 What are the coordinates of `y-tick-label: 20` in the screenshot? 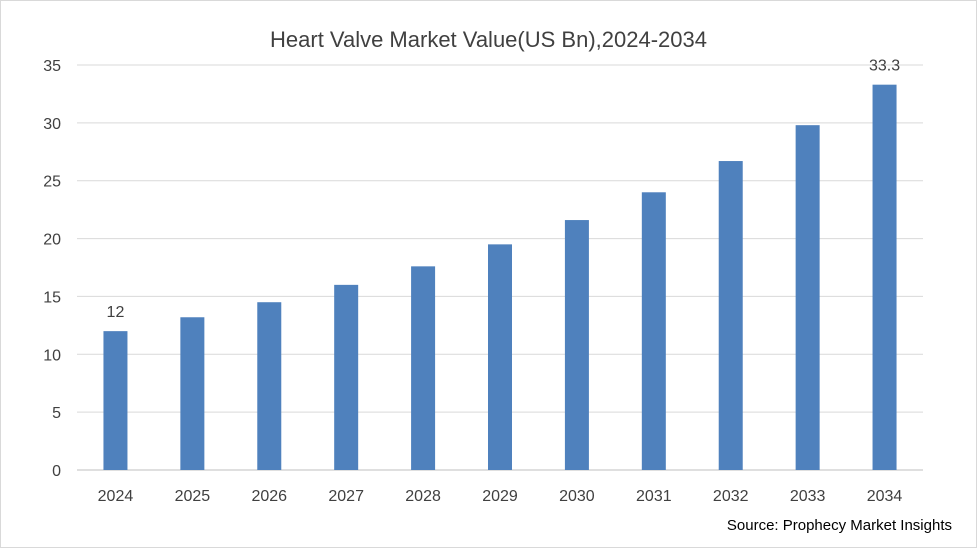 It's located at (52, 240).